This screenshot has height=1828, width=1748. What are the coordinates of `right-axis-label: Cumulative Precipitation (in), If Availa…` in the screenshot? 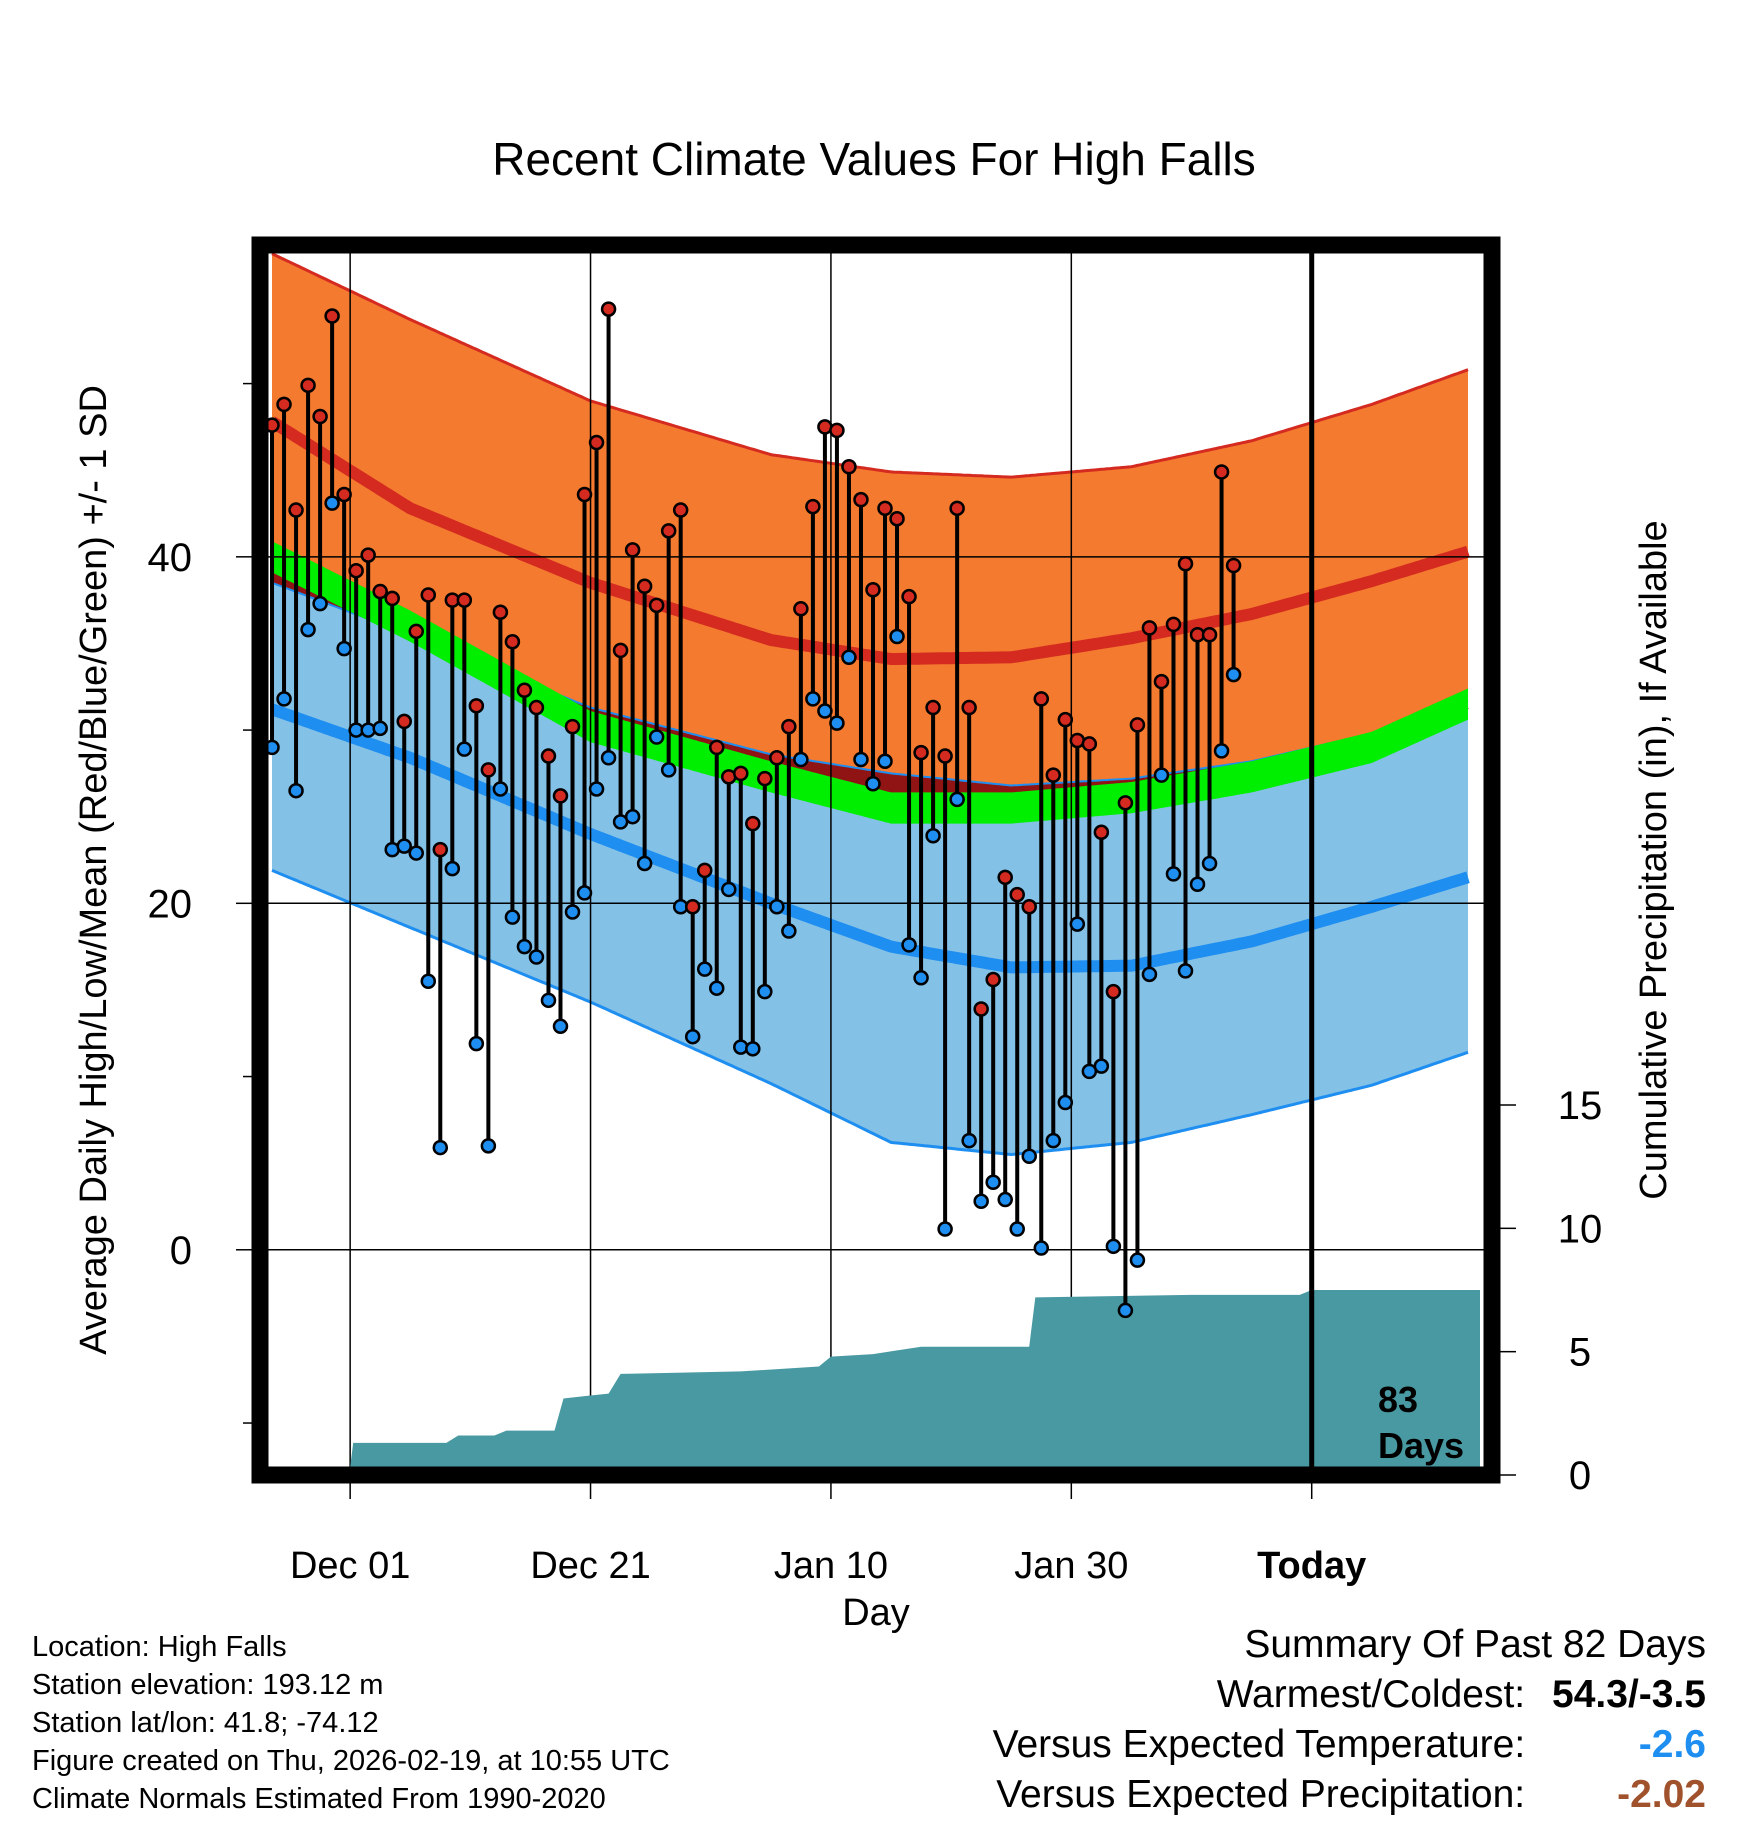 It's located at (1654, 859).